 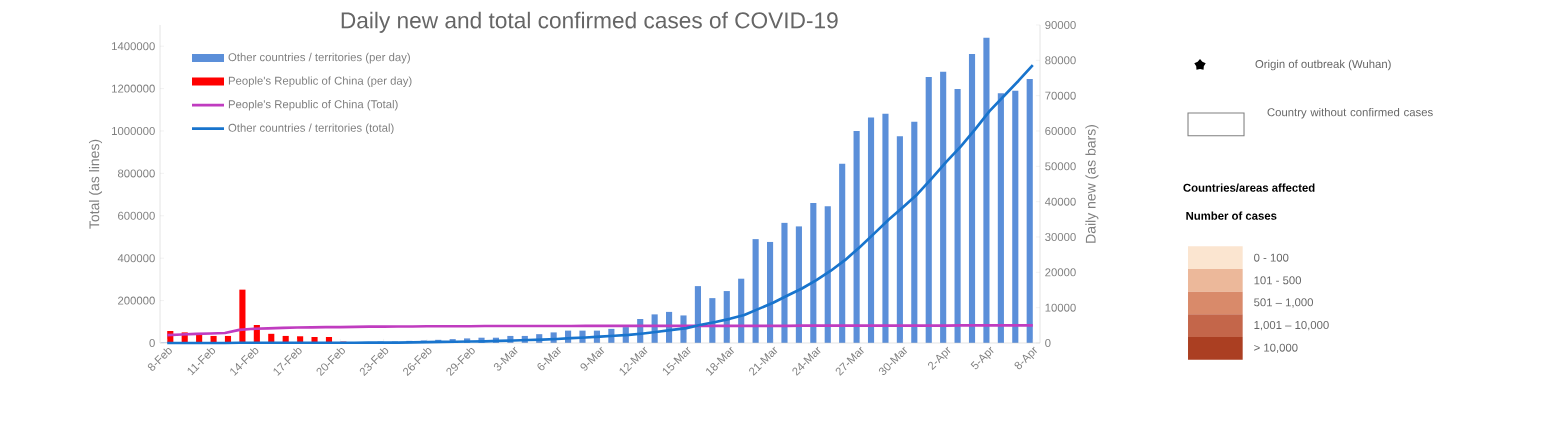 I want to click on y2-tick-label: 70000, so click(x=1060, y=95).